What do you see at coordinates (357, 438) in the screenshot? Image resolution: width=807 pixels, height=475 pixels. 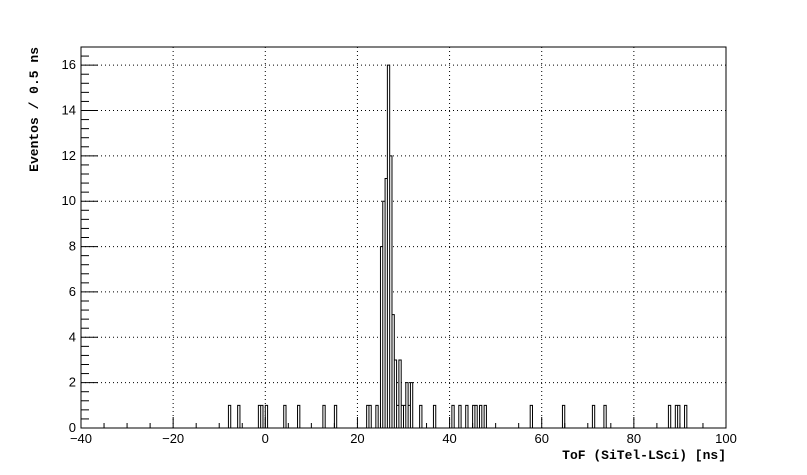 I see `x-tick-label-3: 20` at bounding box center [357, 438].